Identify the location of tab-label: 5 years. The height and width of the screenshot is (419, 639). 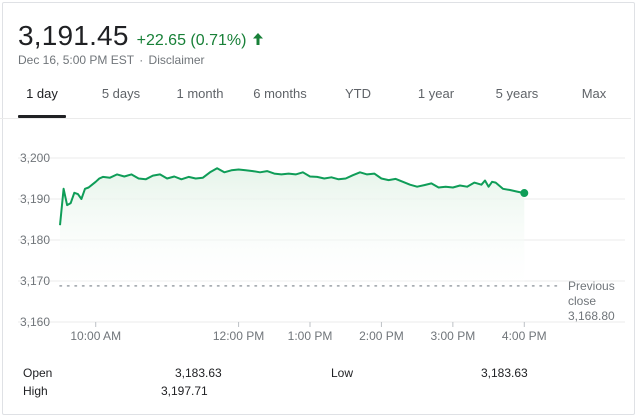
(517, 93).